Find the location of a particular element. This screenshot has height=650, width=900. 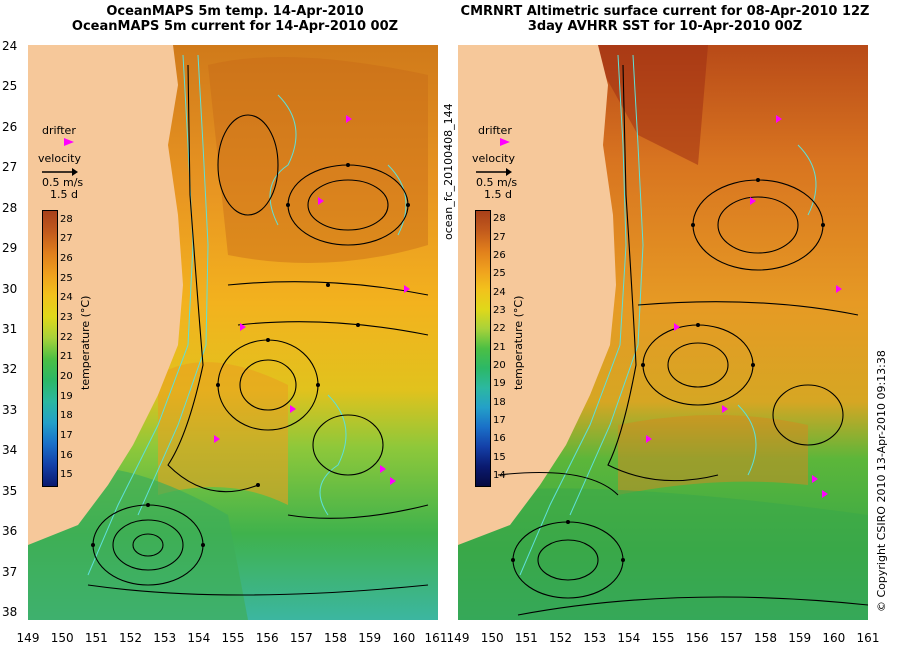

lat-tick-label: 31 is located at coordinates (10, 329).